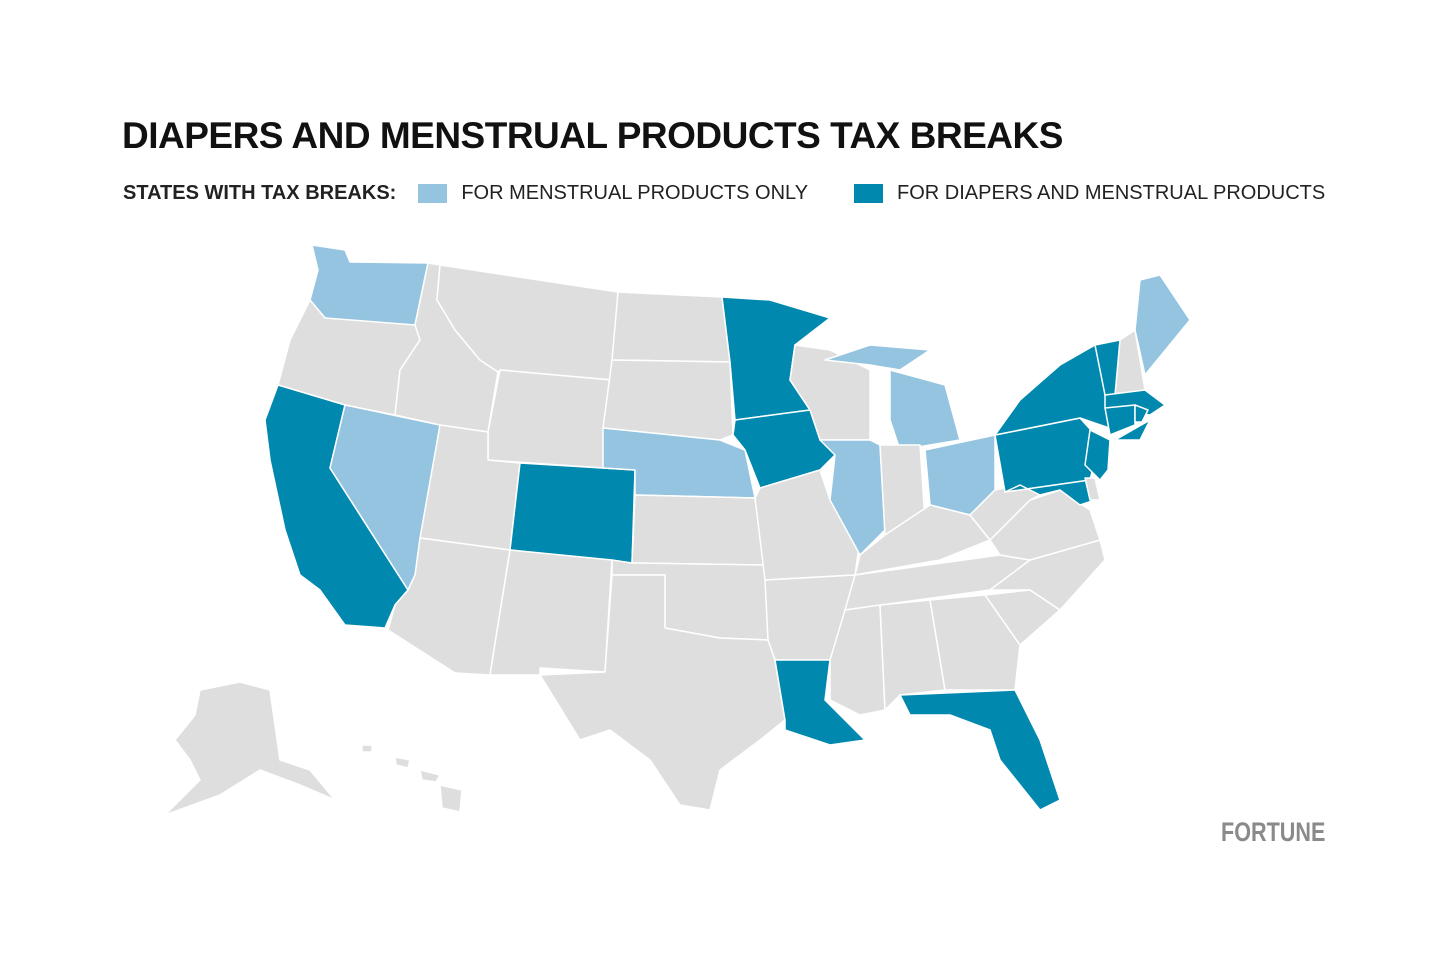 Image resolution: width=1440 pixels, height=960 pixels. Describe the element at coordinates (698, 530) in the screenshot. I see `state-ks` at that location.